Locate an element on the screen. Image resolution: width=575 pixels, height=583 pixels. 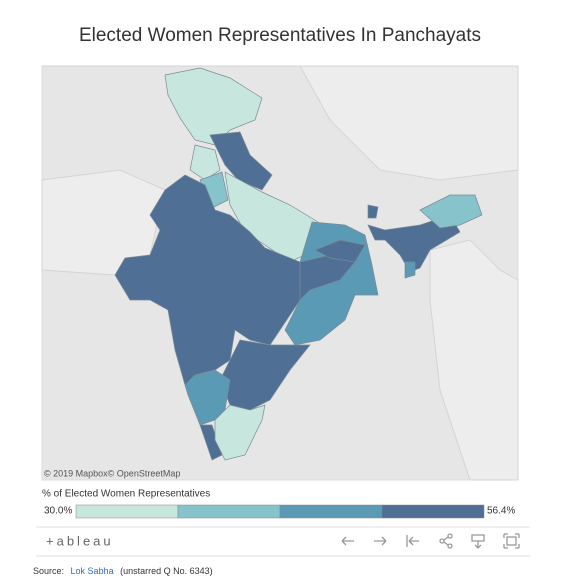
toolbar-icons is located at coordinates (430, 541).